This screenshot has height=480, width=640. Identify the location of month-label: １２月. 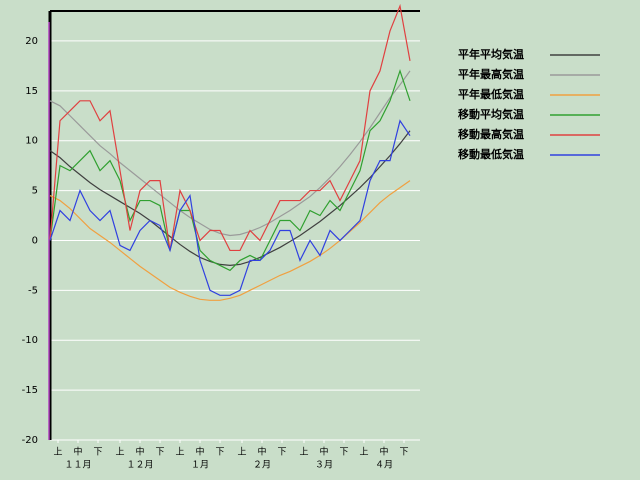
(139, 465).